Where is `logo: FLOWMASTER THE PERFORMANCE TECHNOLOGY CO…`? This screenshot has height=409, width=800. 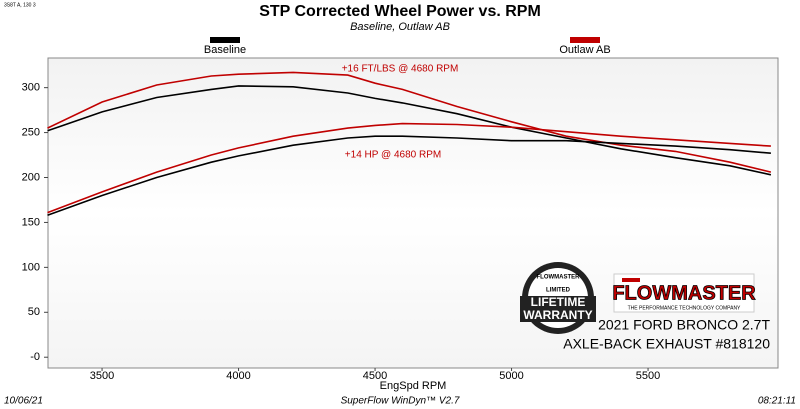
logo: FLOWMASTER THE PERFORMANCE TECHNOLOGY CO… is located at coordinates (684, 293).